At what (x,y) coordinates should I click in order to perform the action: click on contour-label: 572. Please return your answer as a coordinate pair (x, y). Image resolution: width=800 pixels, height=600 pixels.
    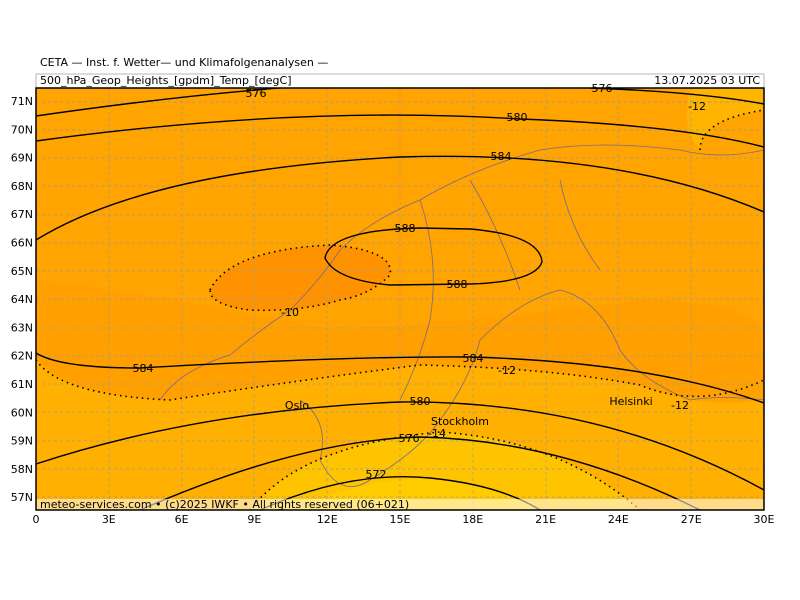
    Looking at the image, I should click on (376, 474).